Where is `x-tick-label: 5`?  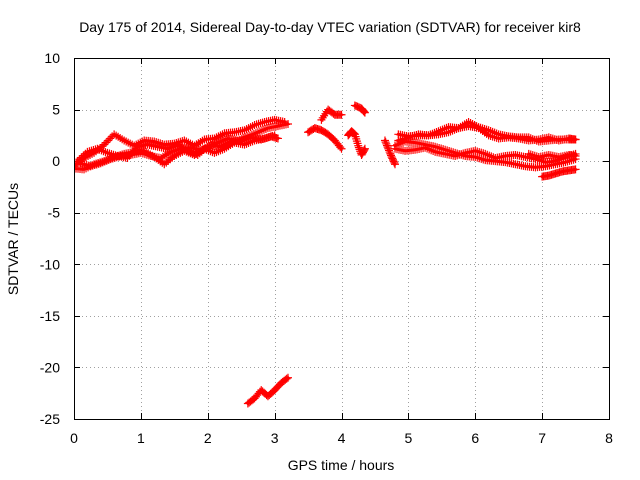 x-tick-label: 5 is located at coordinates (408, 438).